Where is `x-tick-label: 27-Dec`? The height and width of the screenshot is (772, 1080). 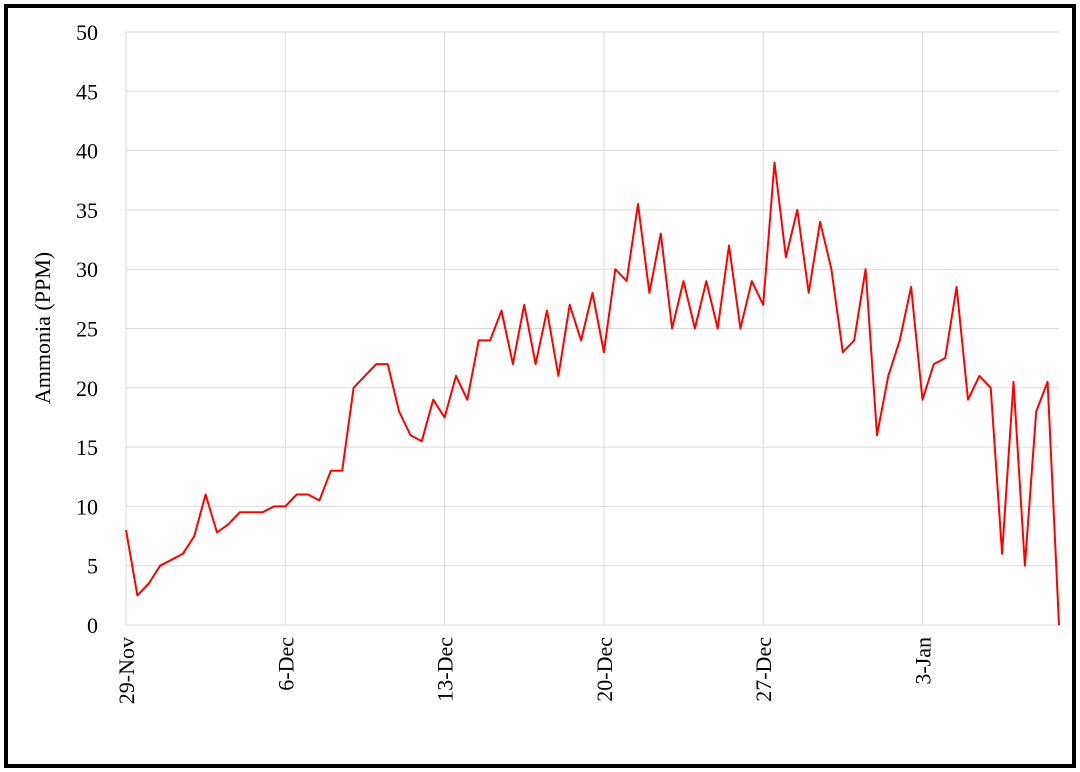
x-tick-label: 27-Dec is located at coordinates (763, 669).